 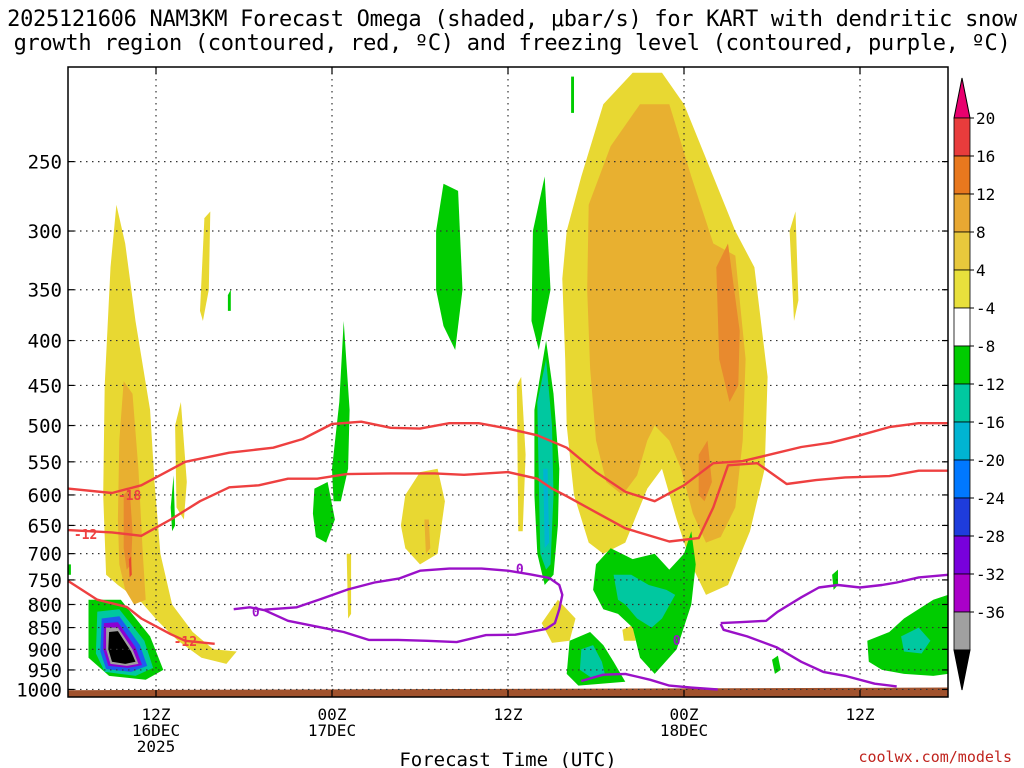 What do you see at coordinates (122, 647) in the screenshot?
I see `omega-region-black` at bounding box center [122, 647].